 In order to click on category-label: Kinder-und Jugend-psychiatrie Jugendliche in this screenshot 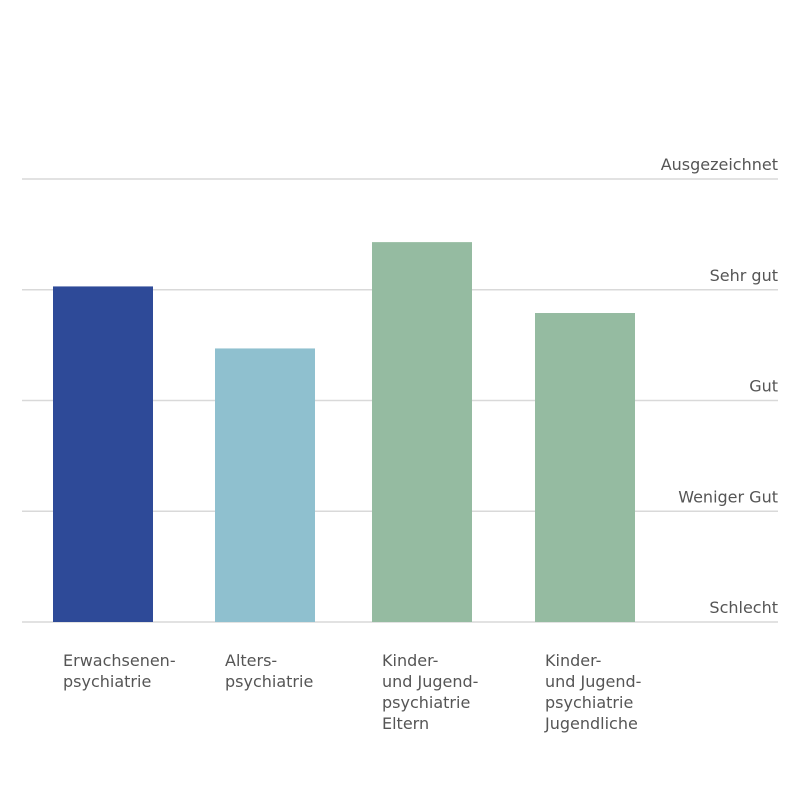, I will do `click(592, 692)`.